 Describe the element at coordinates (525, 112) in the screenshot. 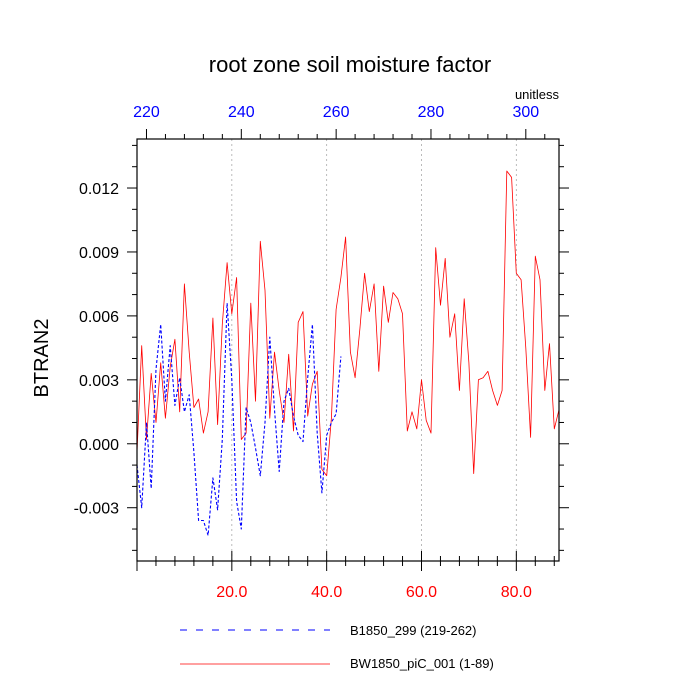

I see `top-tick-label: 300` at that location.